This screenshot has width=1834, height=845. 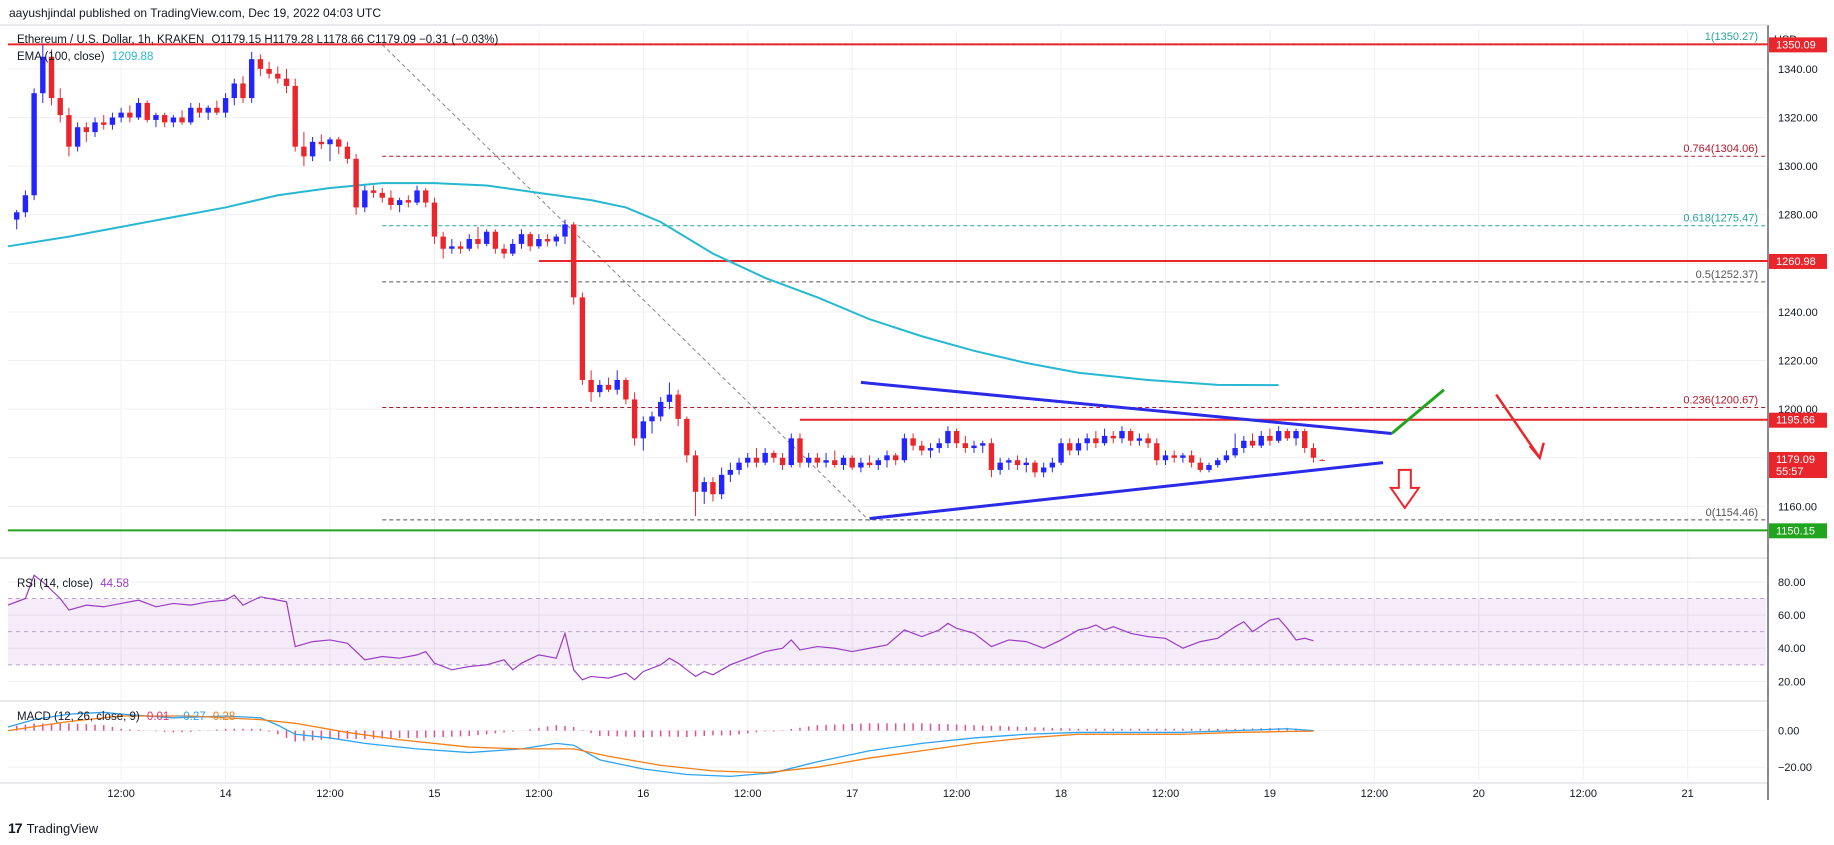 I want to click on rsi-pane, so click(x=886, y=627).